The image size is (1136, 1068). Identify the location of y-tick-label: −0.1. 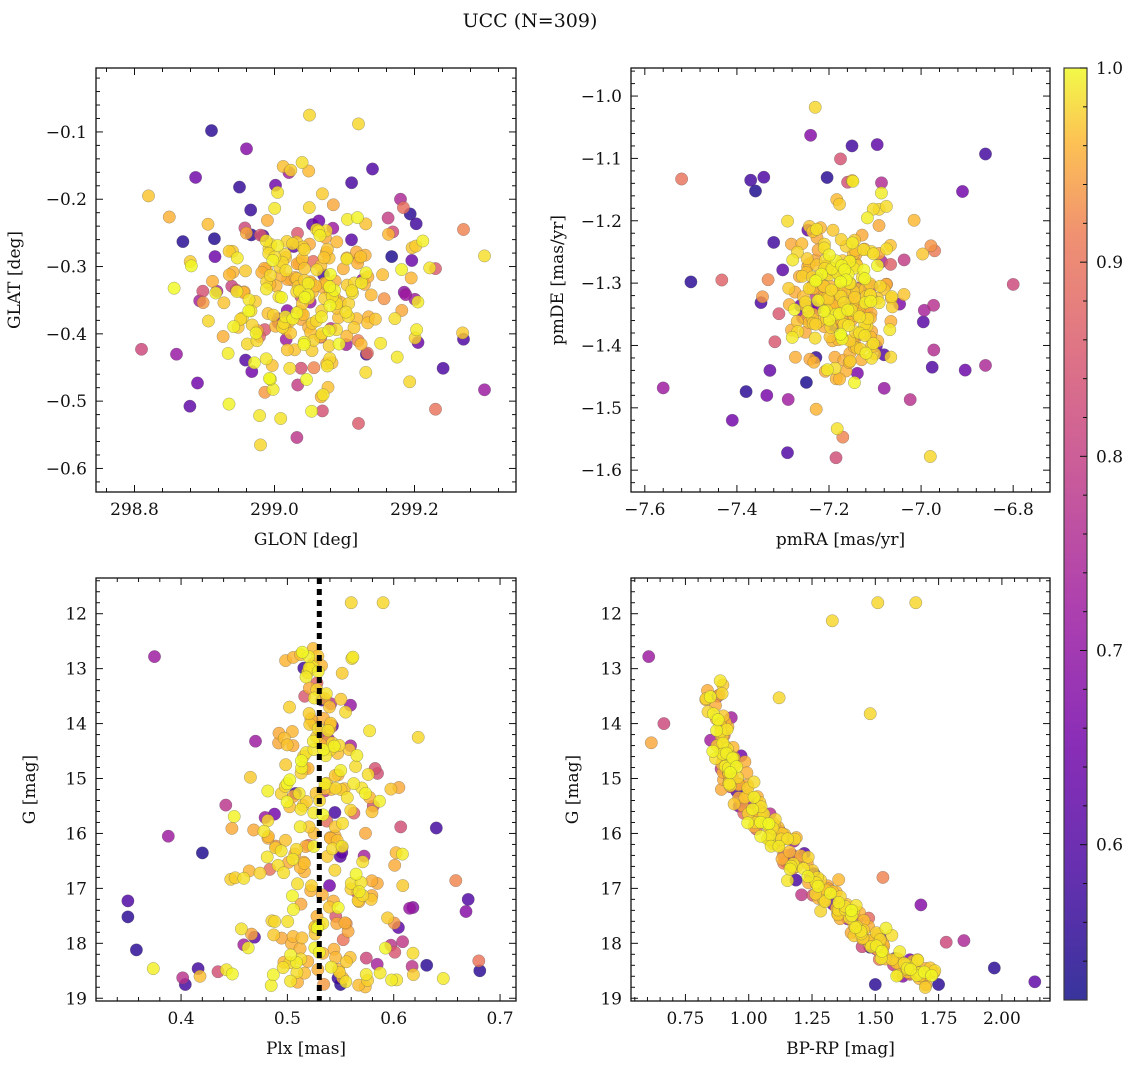
(66, 133).